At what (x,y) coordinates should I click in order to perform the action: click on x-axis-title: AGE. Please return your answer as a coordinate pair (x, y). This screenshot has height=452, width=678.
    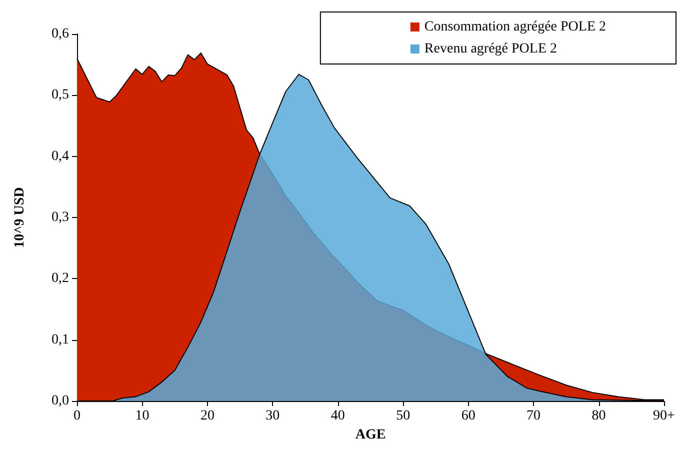
    Looking at the image, I should click on (370, 434).